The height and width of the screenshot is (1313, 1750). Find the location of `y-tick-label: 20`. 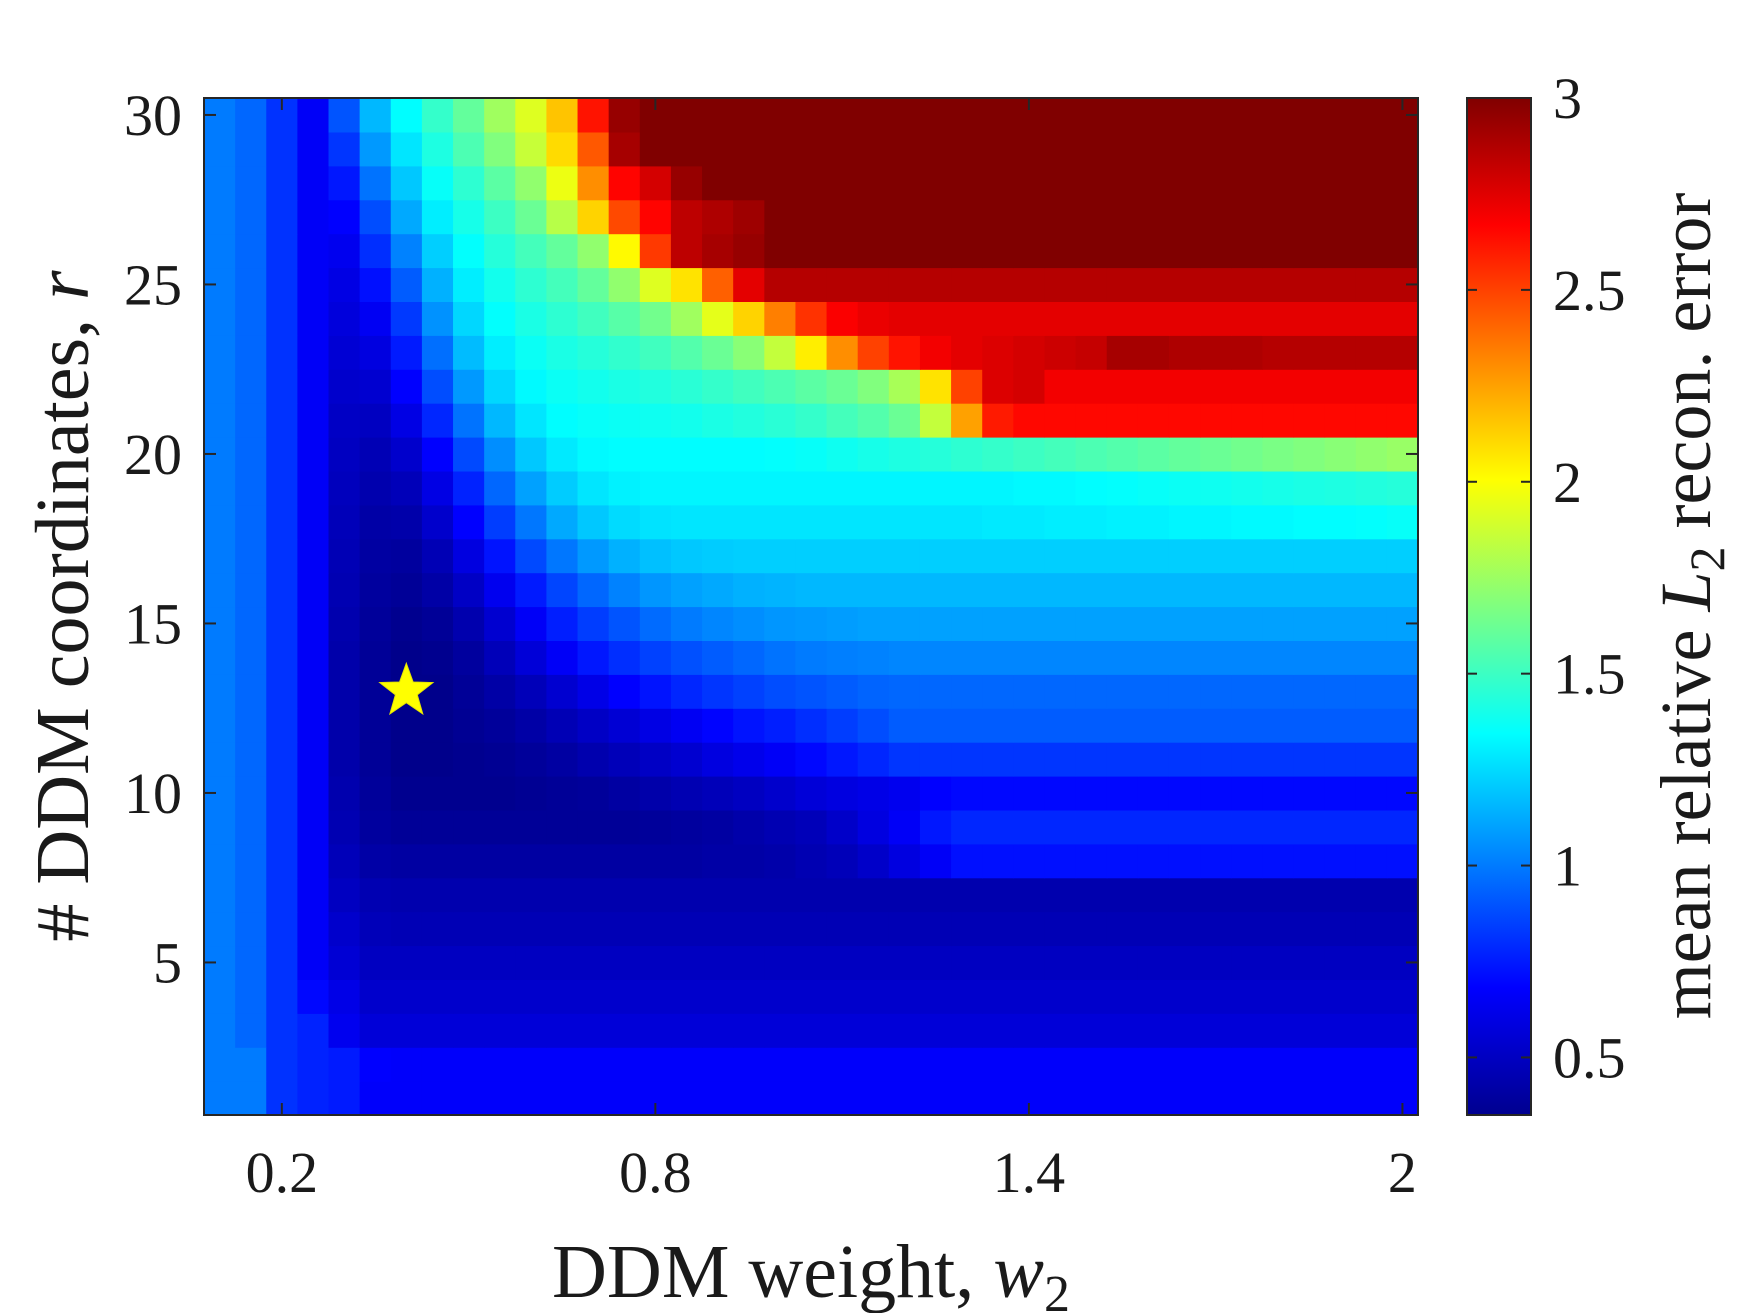

y-tick-label: 20 is located at coordinates (153, 454).